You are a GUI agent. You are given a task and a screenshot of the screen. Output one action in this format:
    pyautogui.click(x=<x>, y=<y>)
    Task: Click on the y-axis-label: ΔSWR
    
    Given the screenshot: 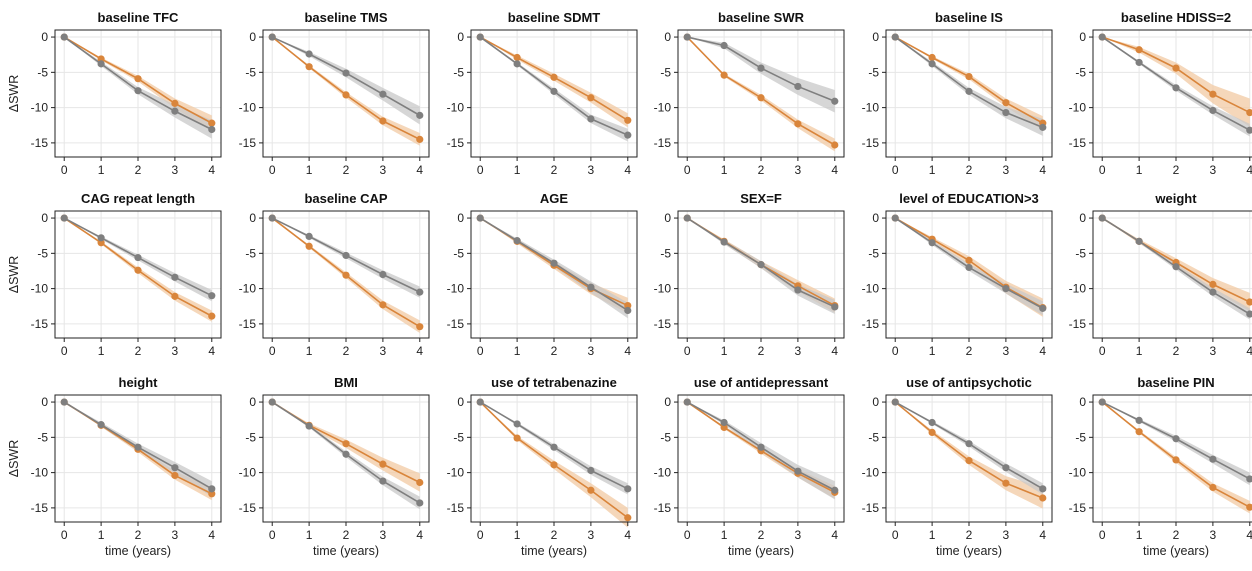 What is the action you would take?
    pyautogui.click(x=14, y=275)
    